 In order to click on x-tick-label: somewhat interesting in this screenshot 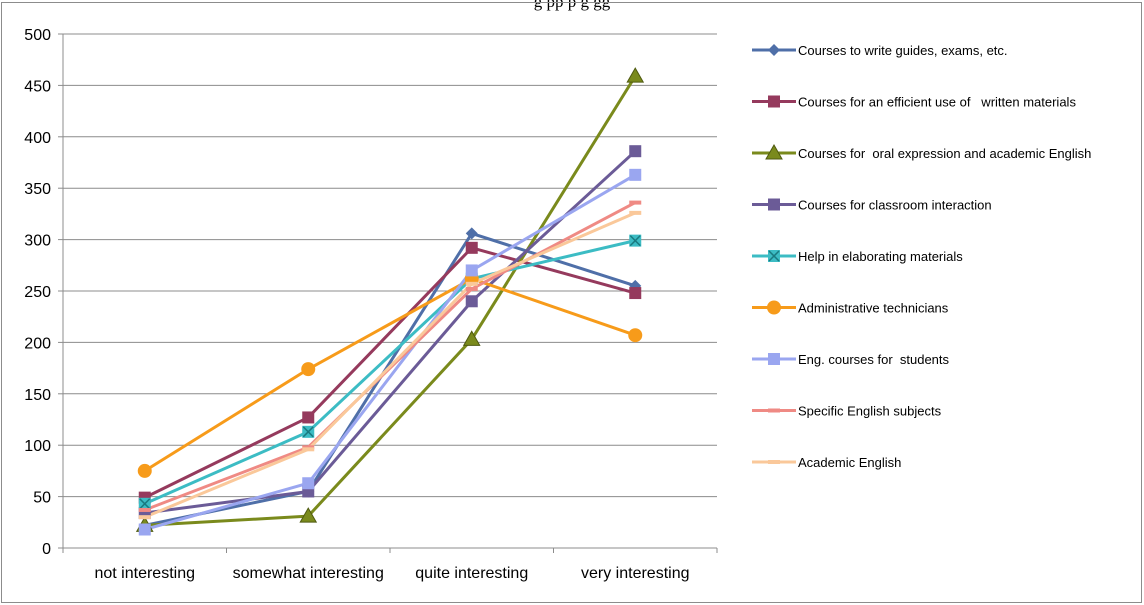, I will do `click(308, 573)`.